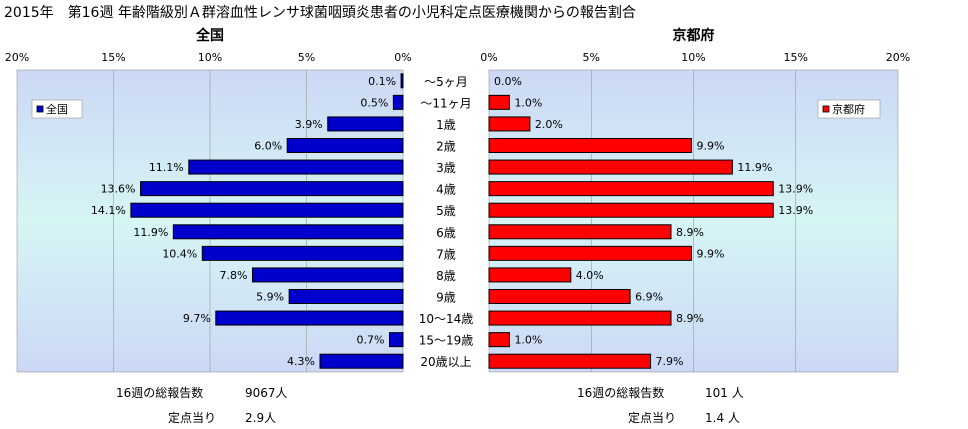 Image resolution: width=968 pixels, height=429 pixels. What do you see at coordinates (446, 298) in the screenshot?
I see `category-label: 9歳` at bounding box center [446, 298].